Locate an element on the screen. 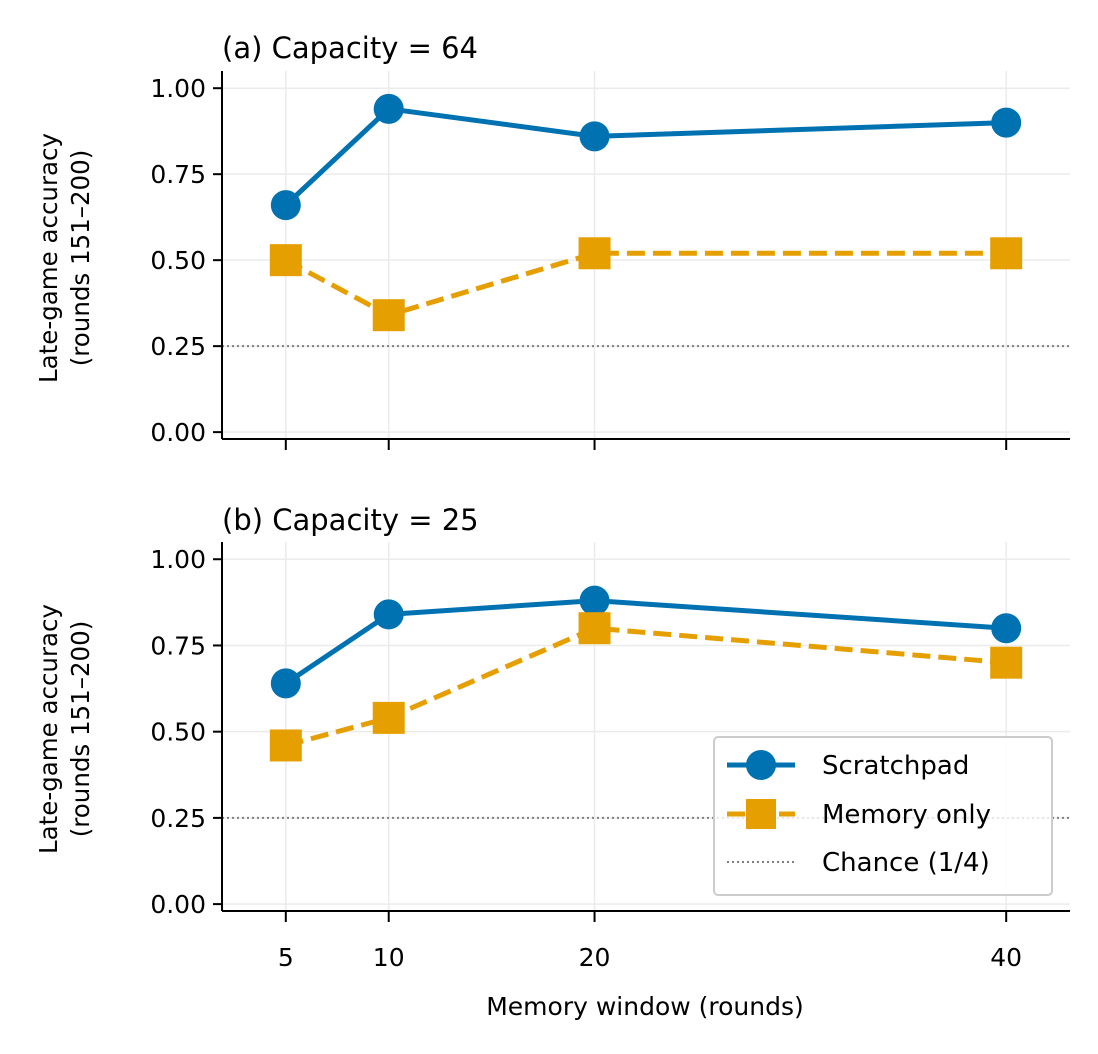  panel-b-xtick-label-0: 5 is located at coordinates (286, 957).